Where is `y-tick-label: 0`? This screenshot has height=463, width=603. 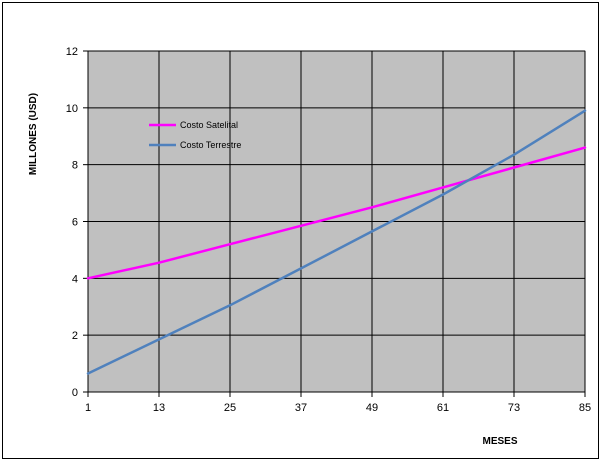
y-tick-label: 0 is located at coordinates (75, 393).